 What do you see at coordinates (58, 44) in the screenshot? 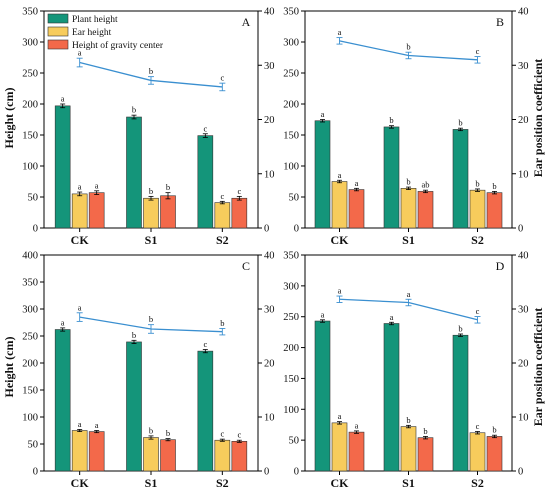
I see `legend-swatch-gravity` at bounding box center [58, 44].